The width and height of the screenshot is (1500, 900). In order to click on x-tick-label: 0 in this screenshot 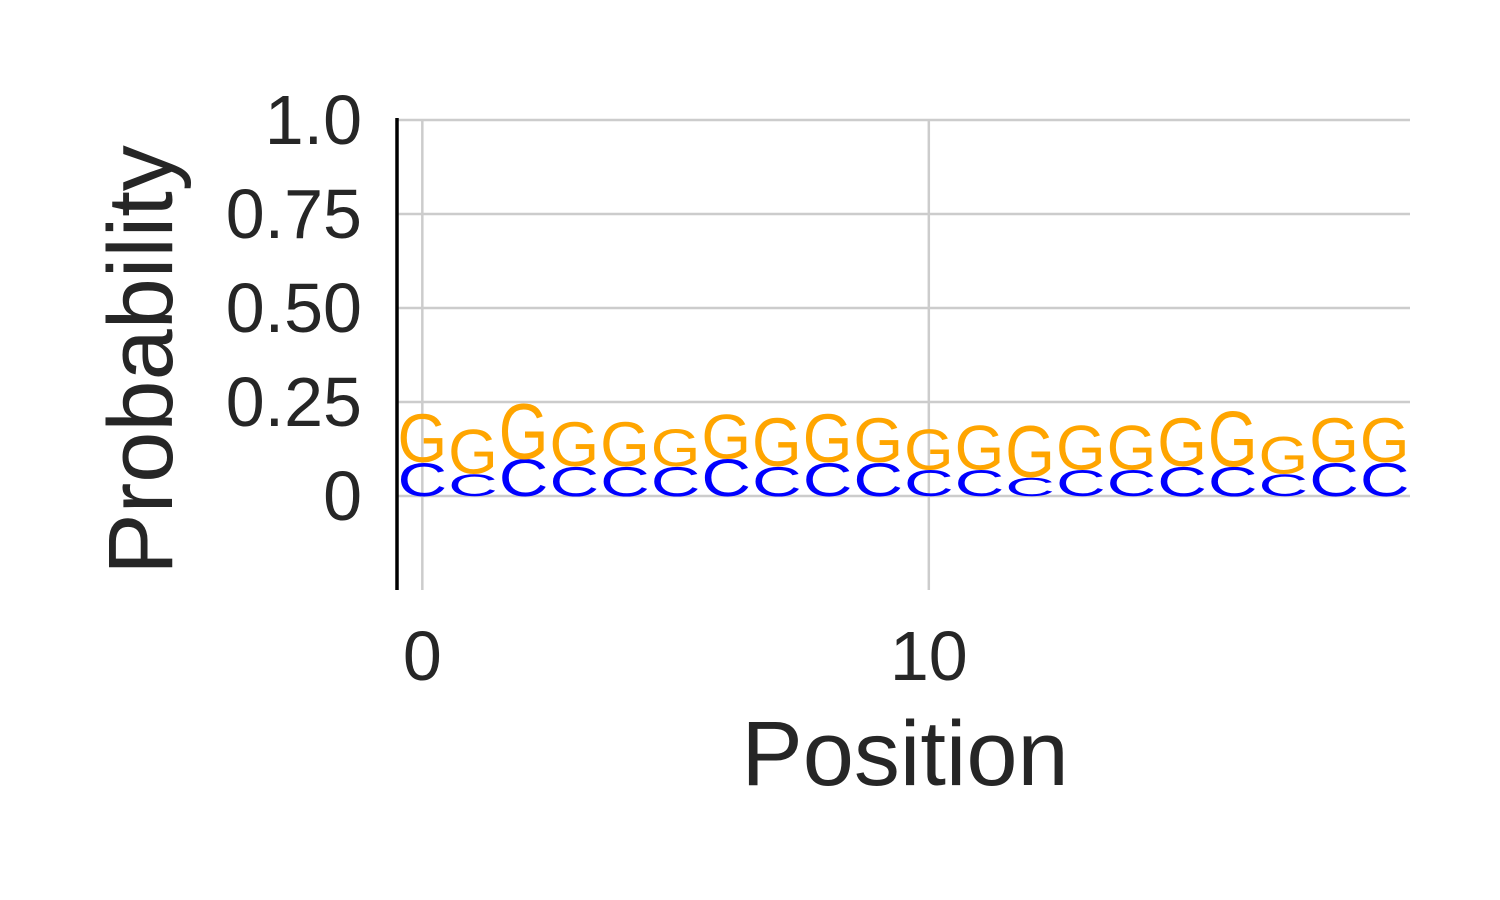, I will do `click(422, 656)`.